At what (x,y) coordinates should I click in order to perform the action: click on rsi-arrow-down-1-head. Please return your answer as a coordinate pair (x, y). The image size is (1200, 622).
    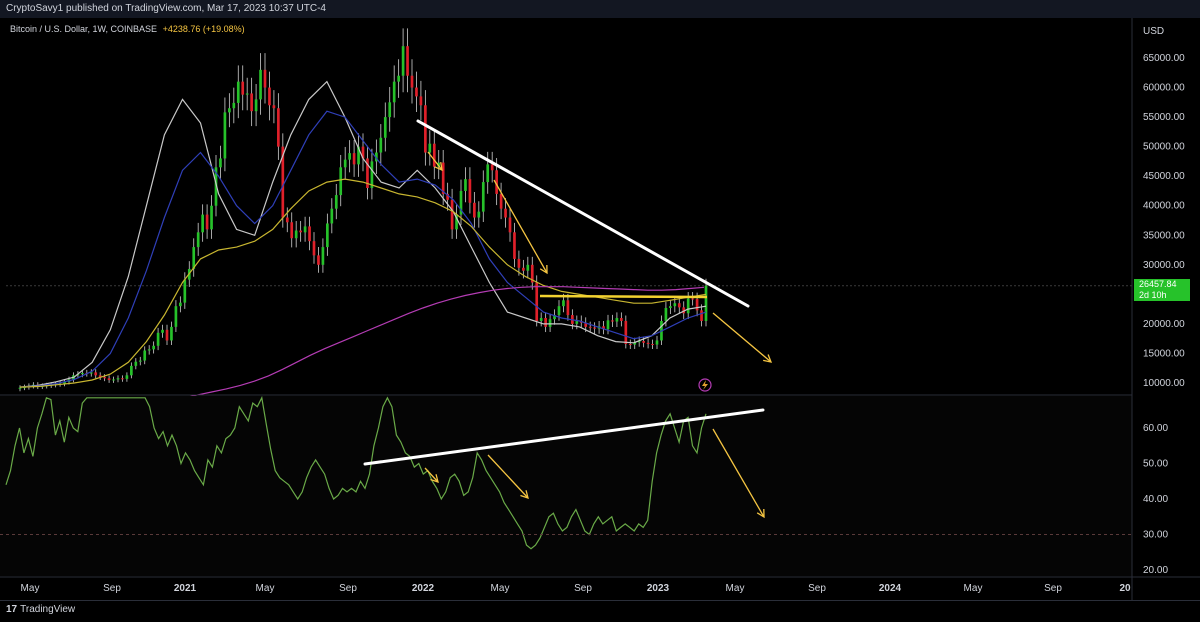
    Looking at the image, I should click on (434, 478).